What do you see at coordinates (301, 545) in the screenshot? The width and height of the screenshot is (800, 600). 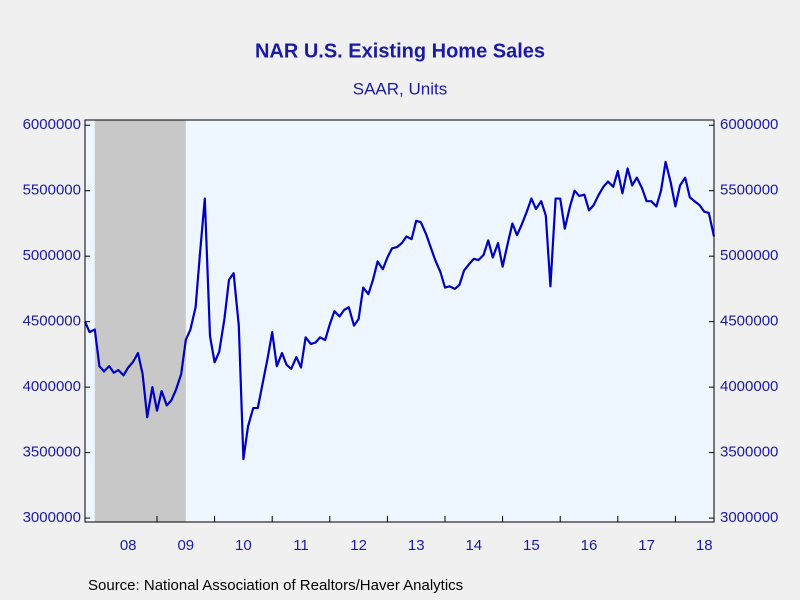 I see `x-tick-label: 11` at bounding box center [301, 545].